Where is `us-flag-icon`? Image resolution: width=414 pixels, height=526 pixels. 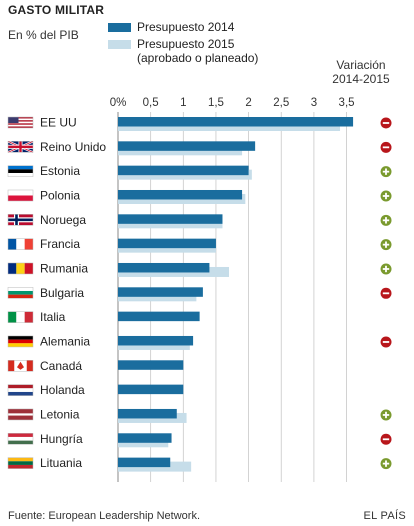
us-flag-icon is located at coordinates (20, 122).